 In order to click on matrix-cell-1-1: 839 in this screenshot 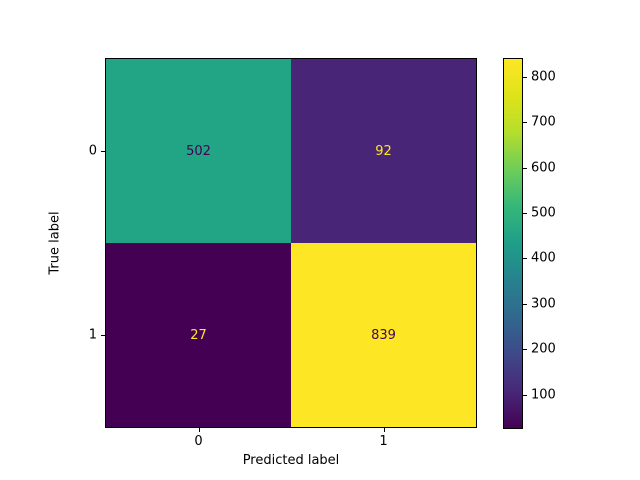, I will do `click(383, 335)`.